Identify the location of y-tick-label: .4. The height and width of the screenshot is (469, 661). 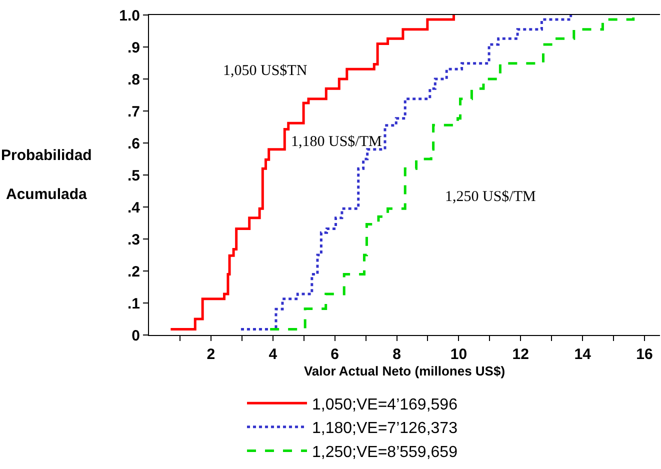
(134, 207).